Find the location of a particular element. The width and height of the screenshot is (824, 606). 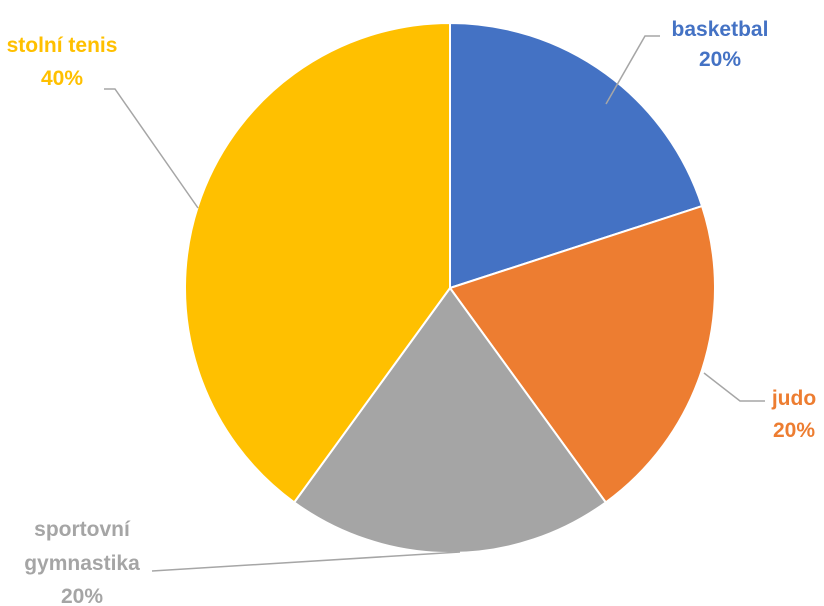

category-label-sportovni-gymnastika: sportovní is located at coordinates (82, 529).